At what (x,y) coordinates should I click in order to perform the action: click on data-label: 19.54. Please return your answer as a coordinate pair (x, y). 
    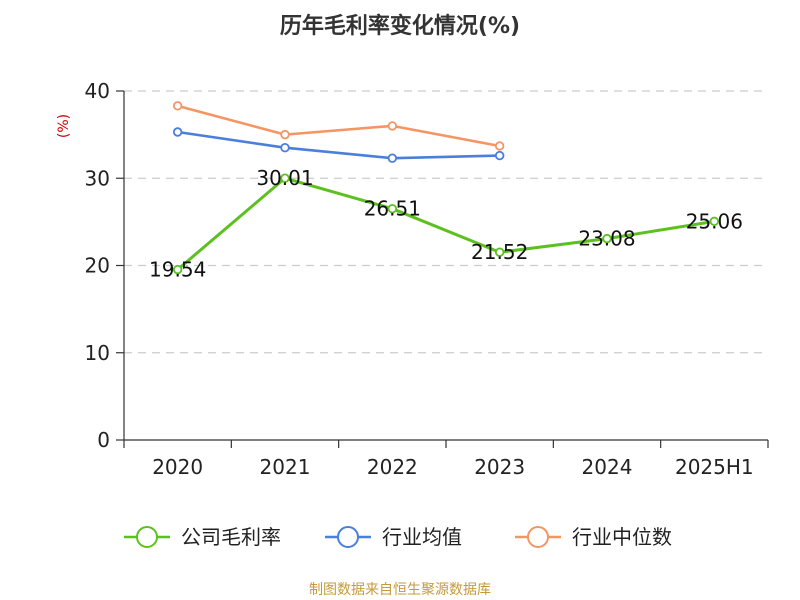
    Looking at the image, I should click on (177, 270).